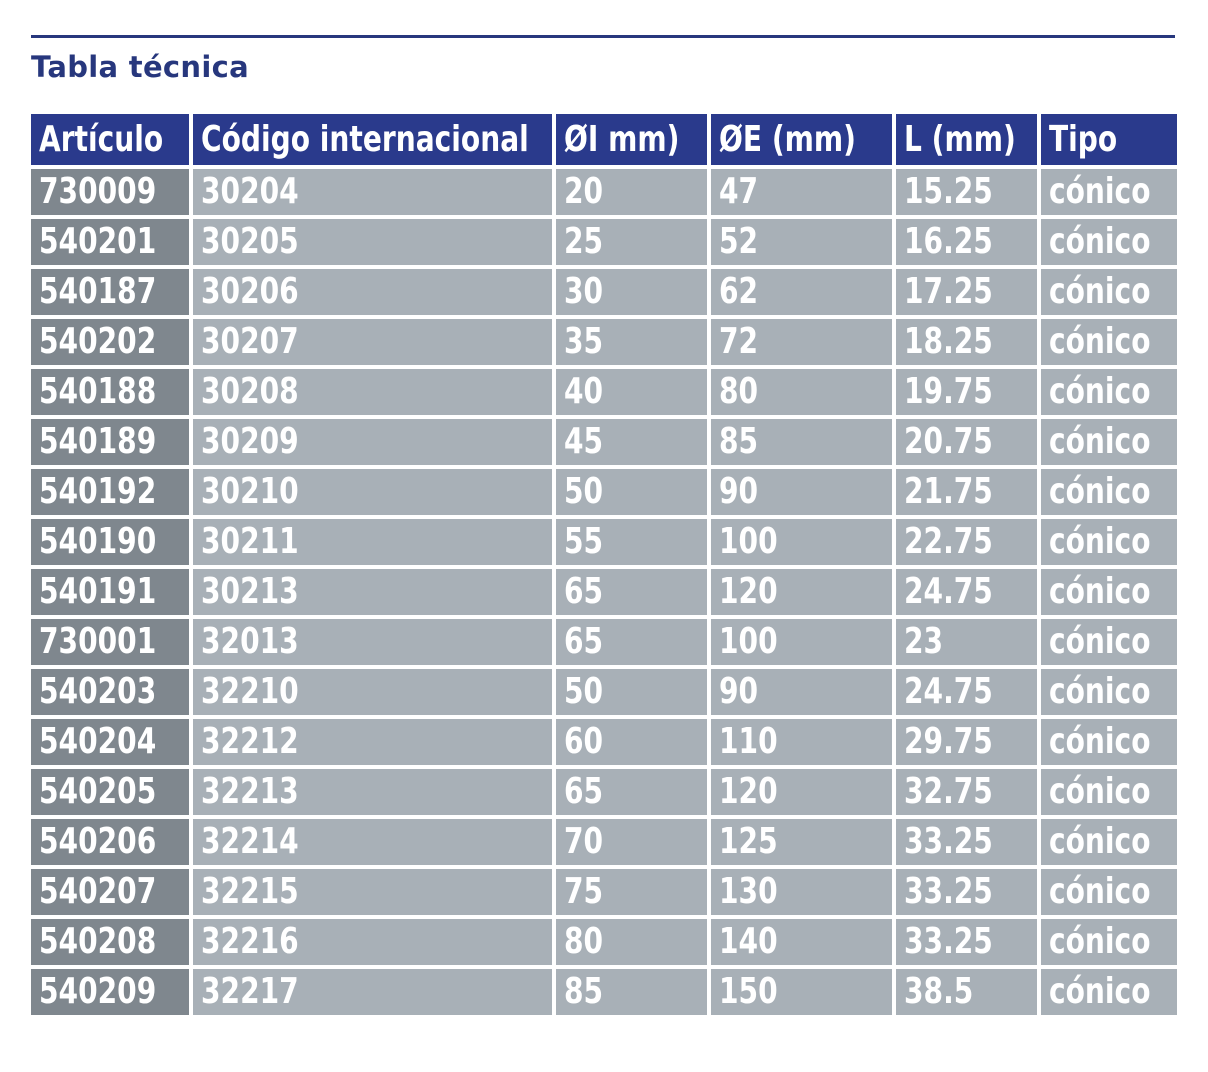 The width and height of the screenshot is (1208, 1072). I want to click on table-row: 540204 32212 60 110 29.75 cónico, so click(604, 744).